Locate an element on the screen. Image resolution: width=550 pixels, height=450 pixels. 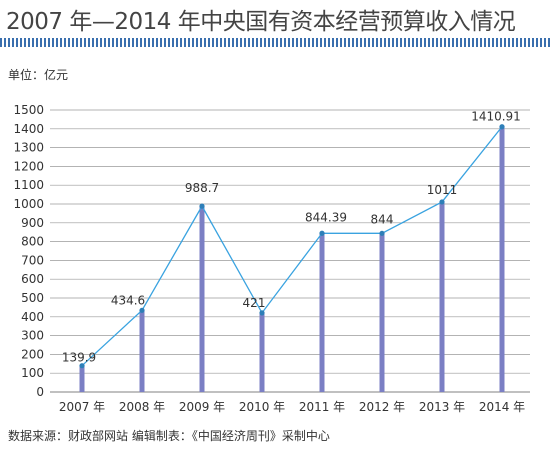
data-label: 1011 is located at coordinates (442, 190).